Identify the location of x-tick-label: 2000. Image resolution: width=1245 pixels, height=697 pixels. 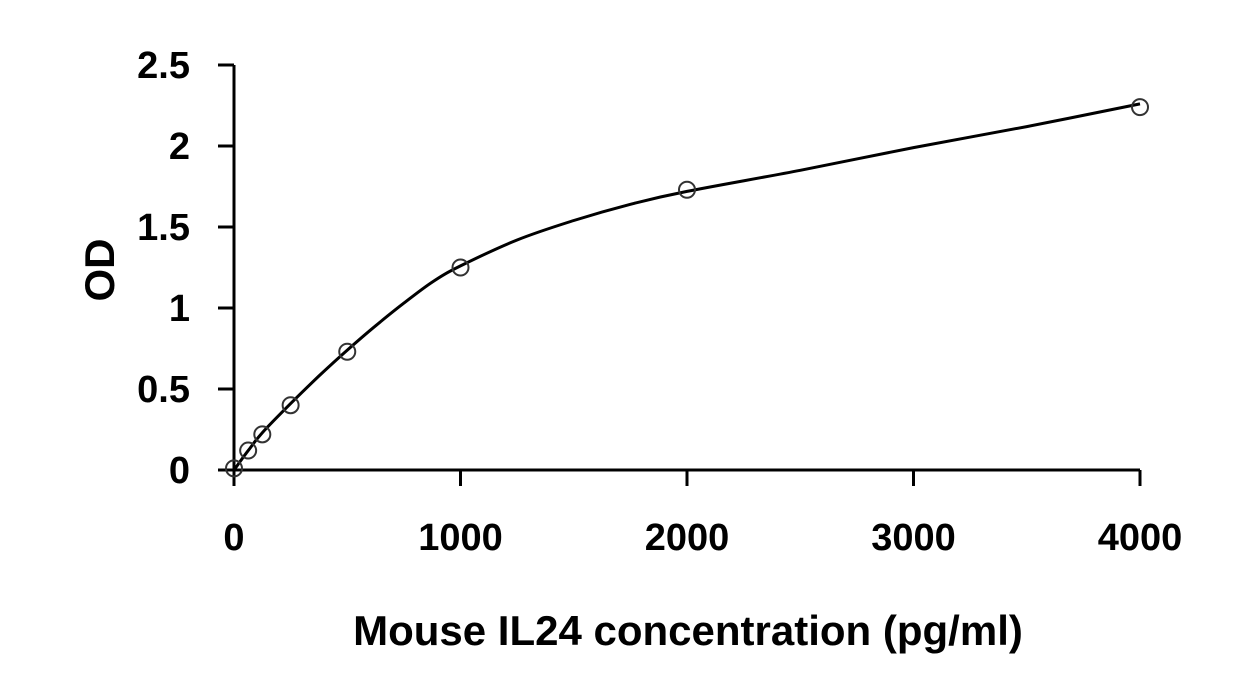
(687, 538).